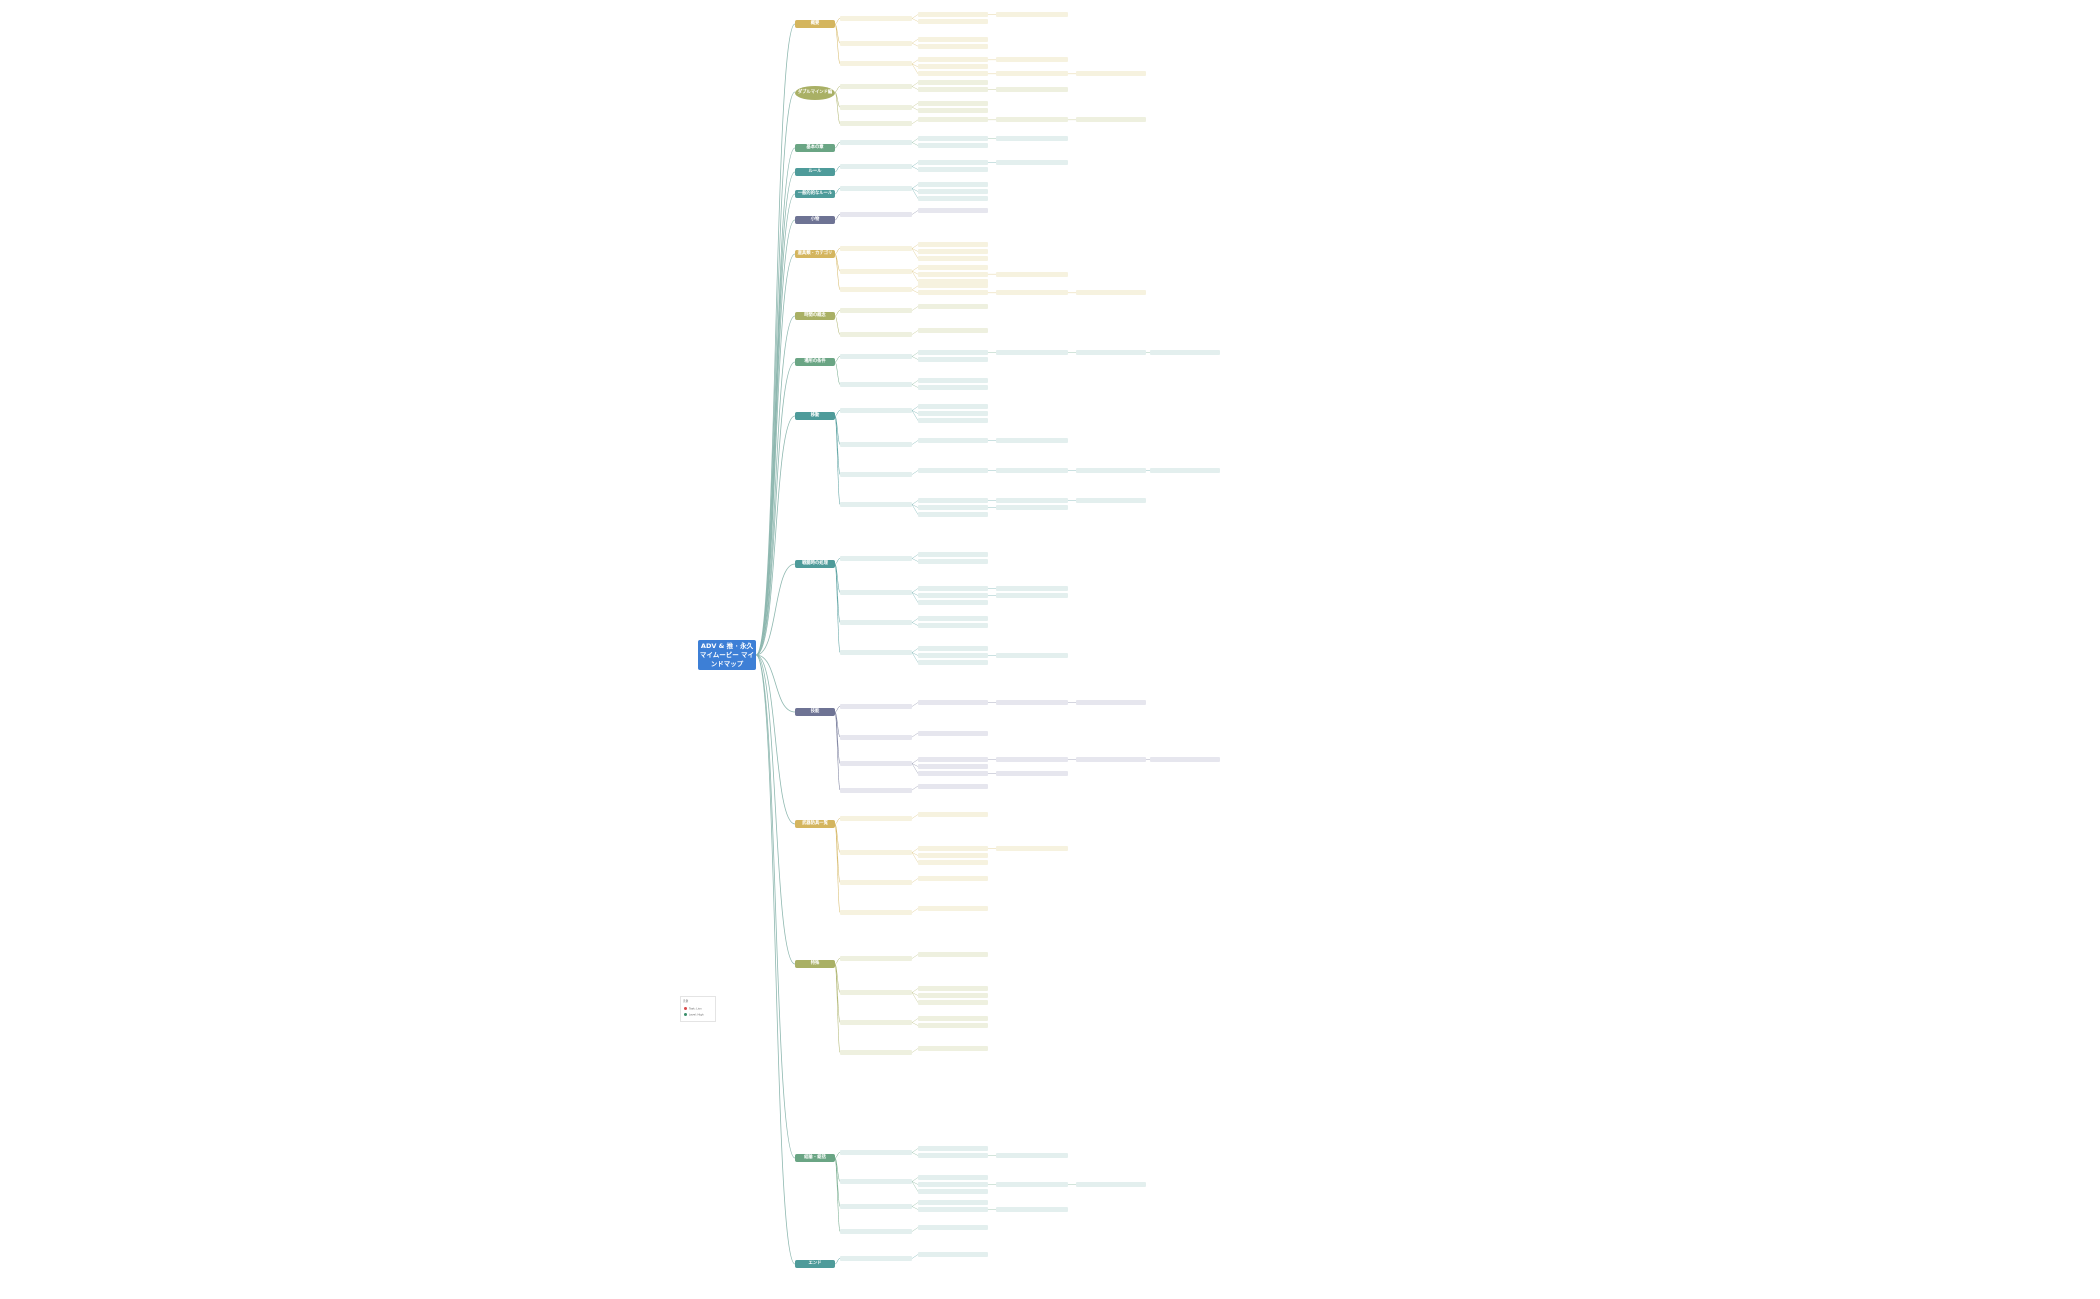 The image size is (2100, 1299). Describe the element at coordinates (815, 172) in the screenshot. I see `branch-node: ルール` at that location.